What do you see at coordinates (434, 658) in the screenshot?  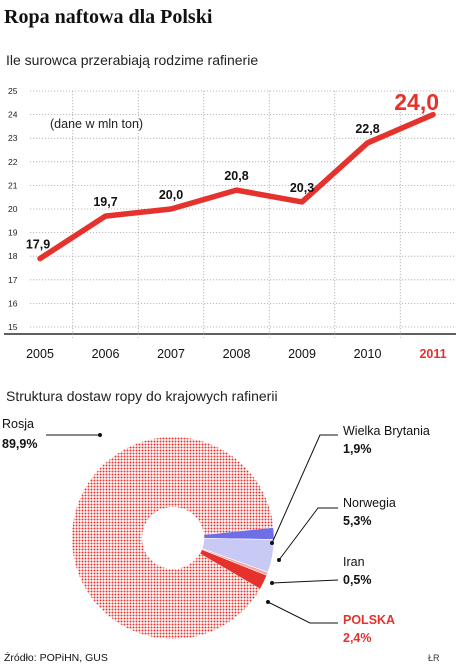 I see `author-credit: ŁR` at bounding box center [434, 658].